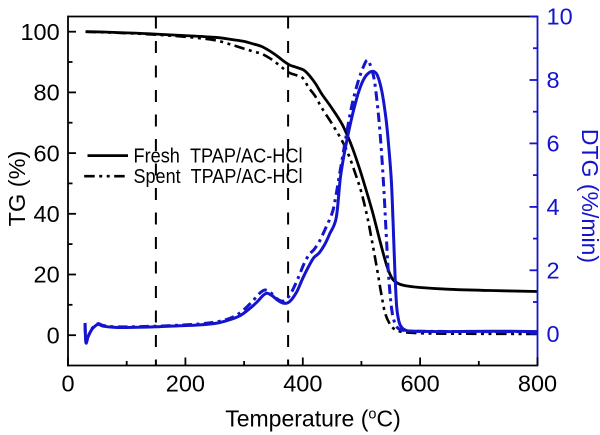  What do you see at coordinates (218, 156) in the screenshot?
I see `svg-text: Fresh TPAP/AC-HCl` at bounding box center [218, 156].